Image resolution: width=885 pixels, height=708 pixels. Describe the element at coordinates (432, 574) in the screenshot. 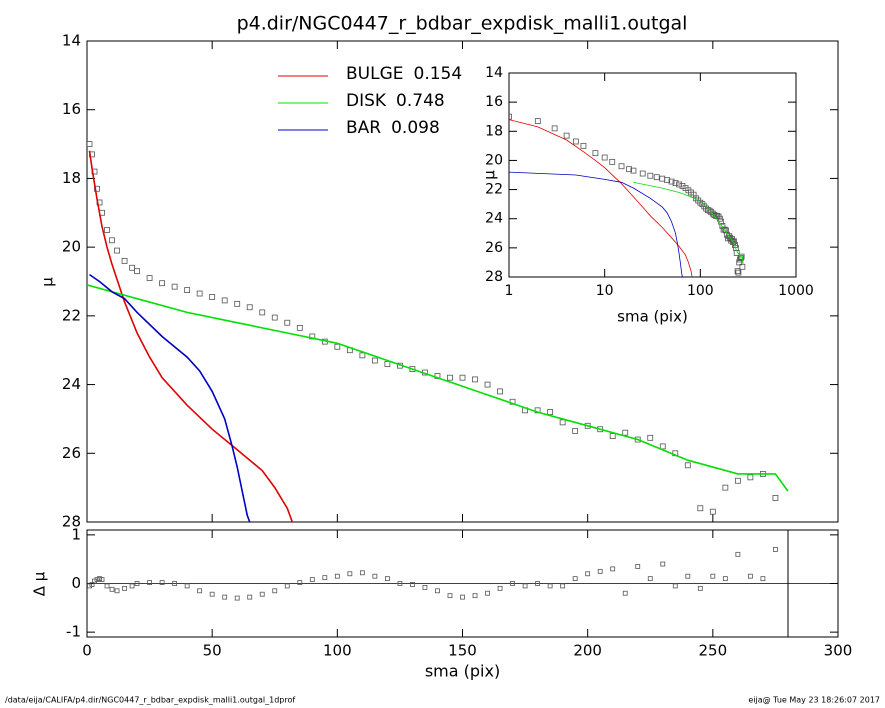

I see `residual-points` at that location.